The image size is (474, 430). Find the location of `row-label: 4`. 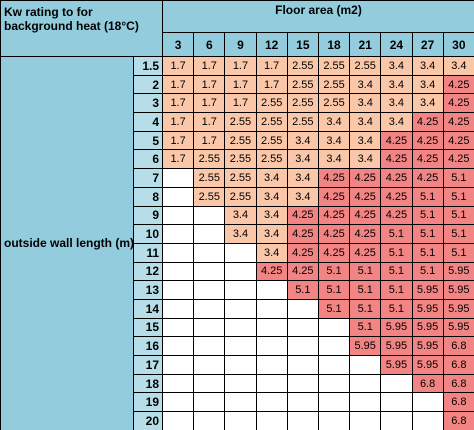

row-label: 4 is located at coordinates (148, 122).